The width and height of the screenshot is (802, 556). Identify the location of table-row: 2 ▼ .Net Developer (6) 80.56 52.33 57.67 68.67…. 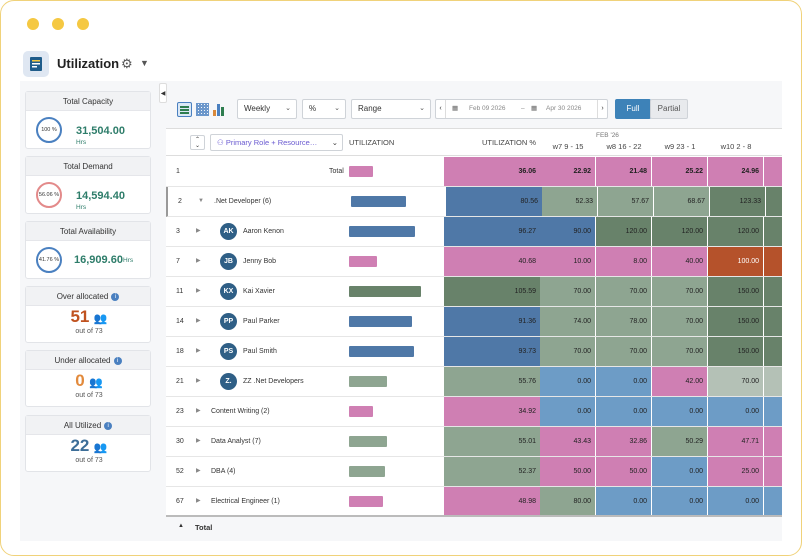
(474, 202).